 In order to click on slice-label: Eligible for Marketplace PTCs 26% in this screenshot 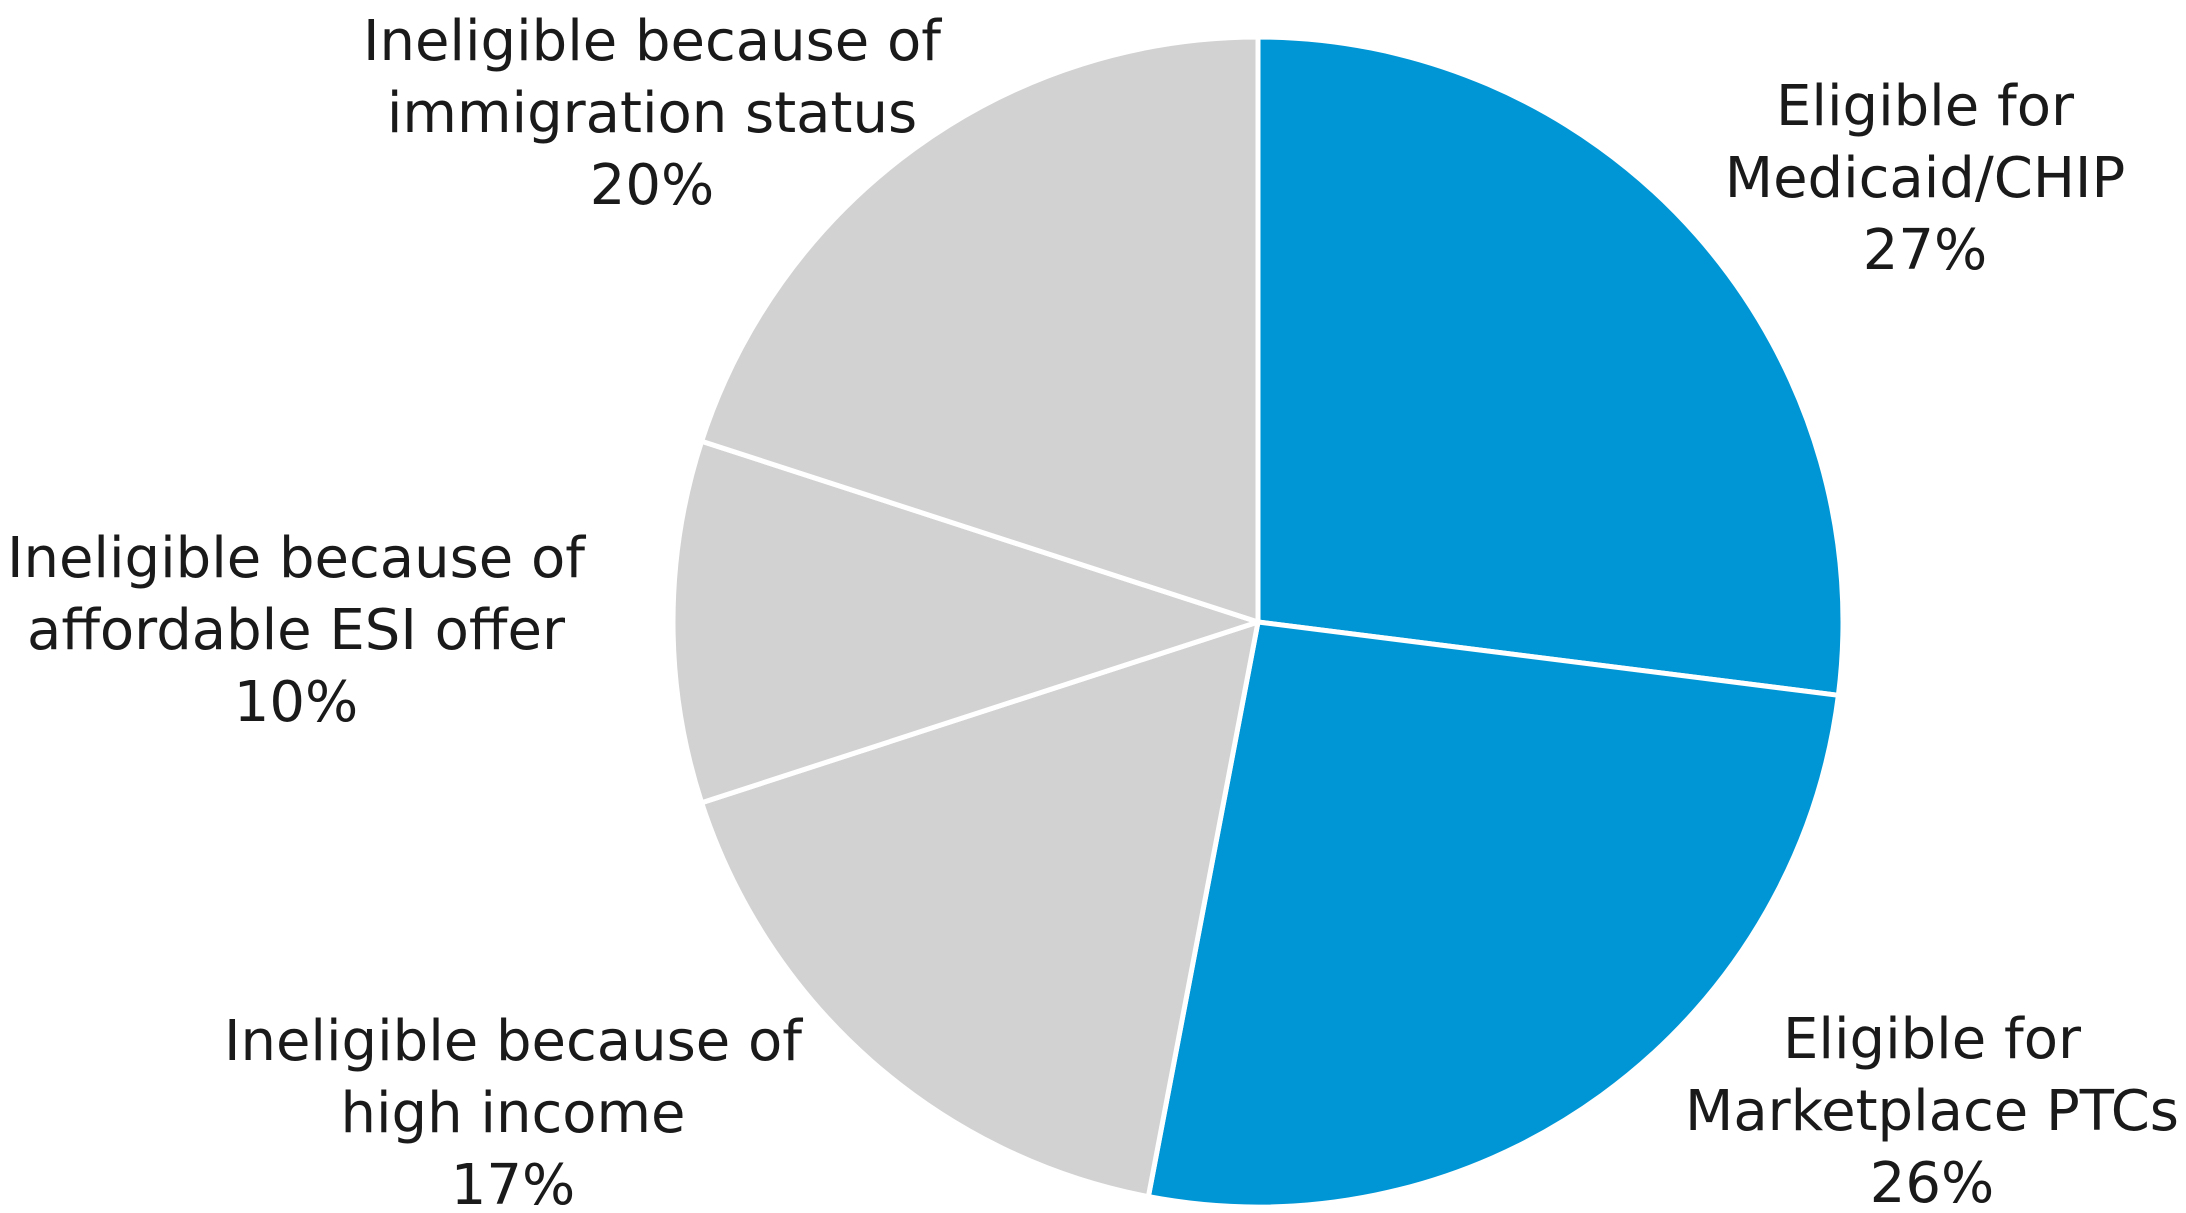, I will do `click(1932, 1110)`.